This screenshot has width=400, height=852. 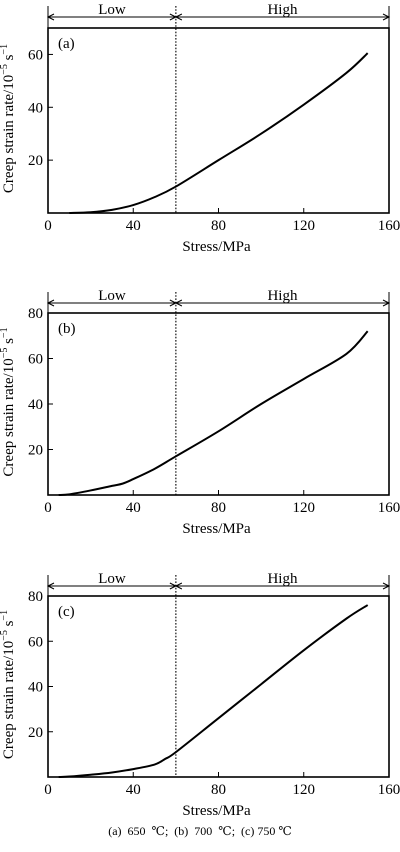 What do you see at coordinates (67, 329) in the screenshot?
I see `panel-label: (b)` at bounding box center [67, 329].